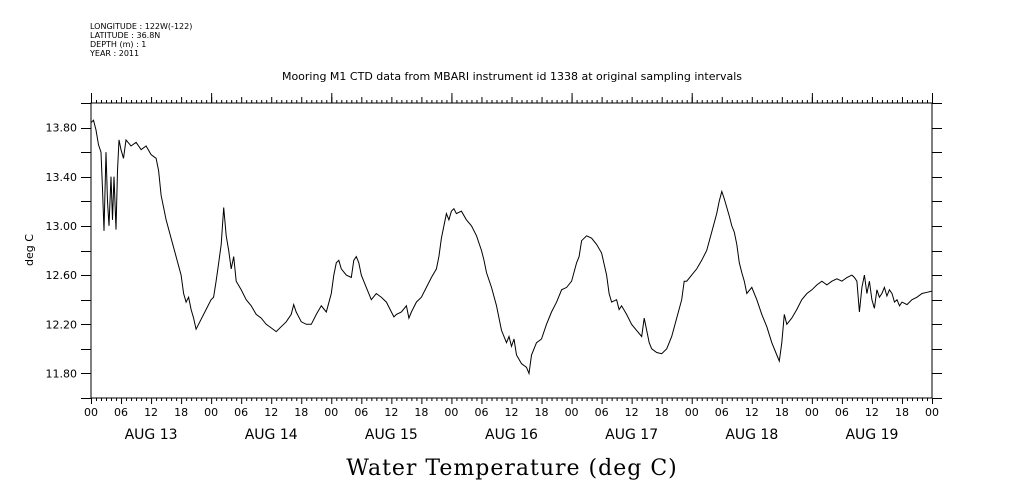 The width and height of the screenshot is (1009, 504). What do you see at coordinates (29, 250) in the screenshot?
I see `y-axis-label: deg C` at bounding box center [29, 250].